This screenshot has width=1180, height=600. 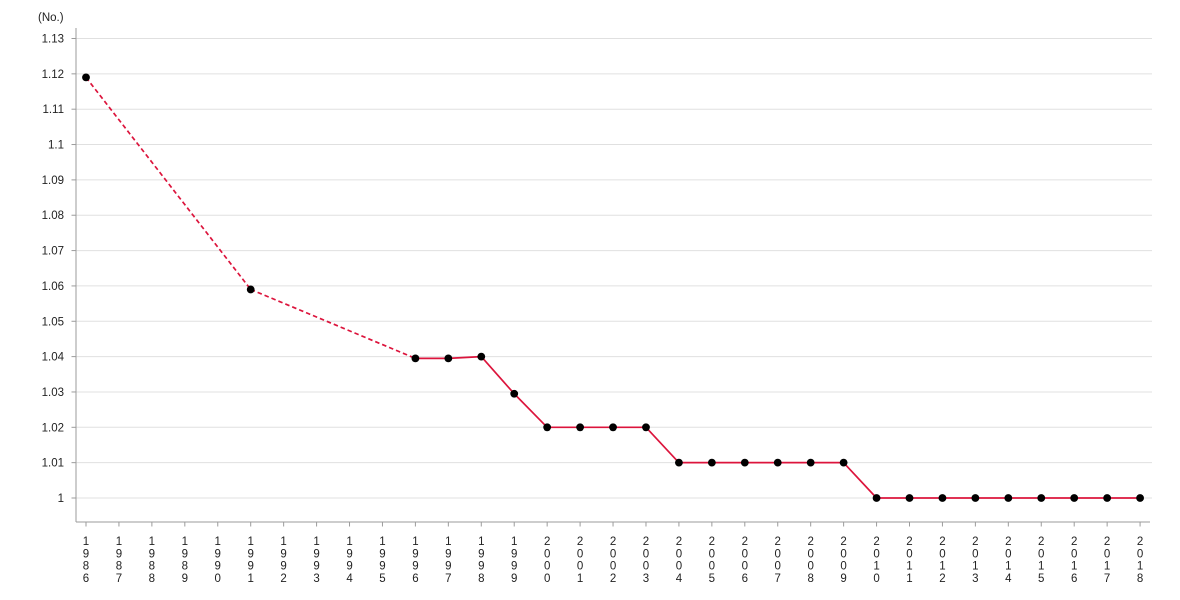 What do you see at coordinates (61, 499) in the screenshot?
I see `y-tick-label: 1` at bounding box center [61, 499].